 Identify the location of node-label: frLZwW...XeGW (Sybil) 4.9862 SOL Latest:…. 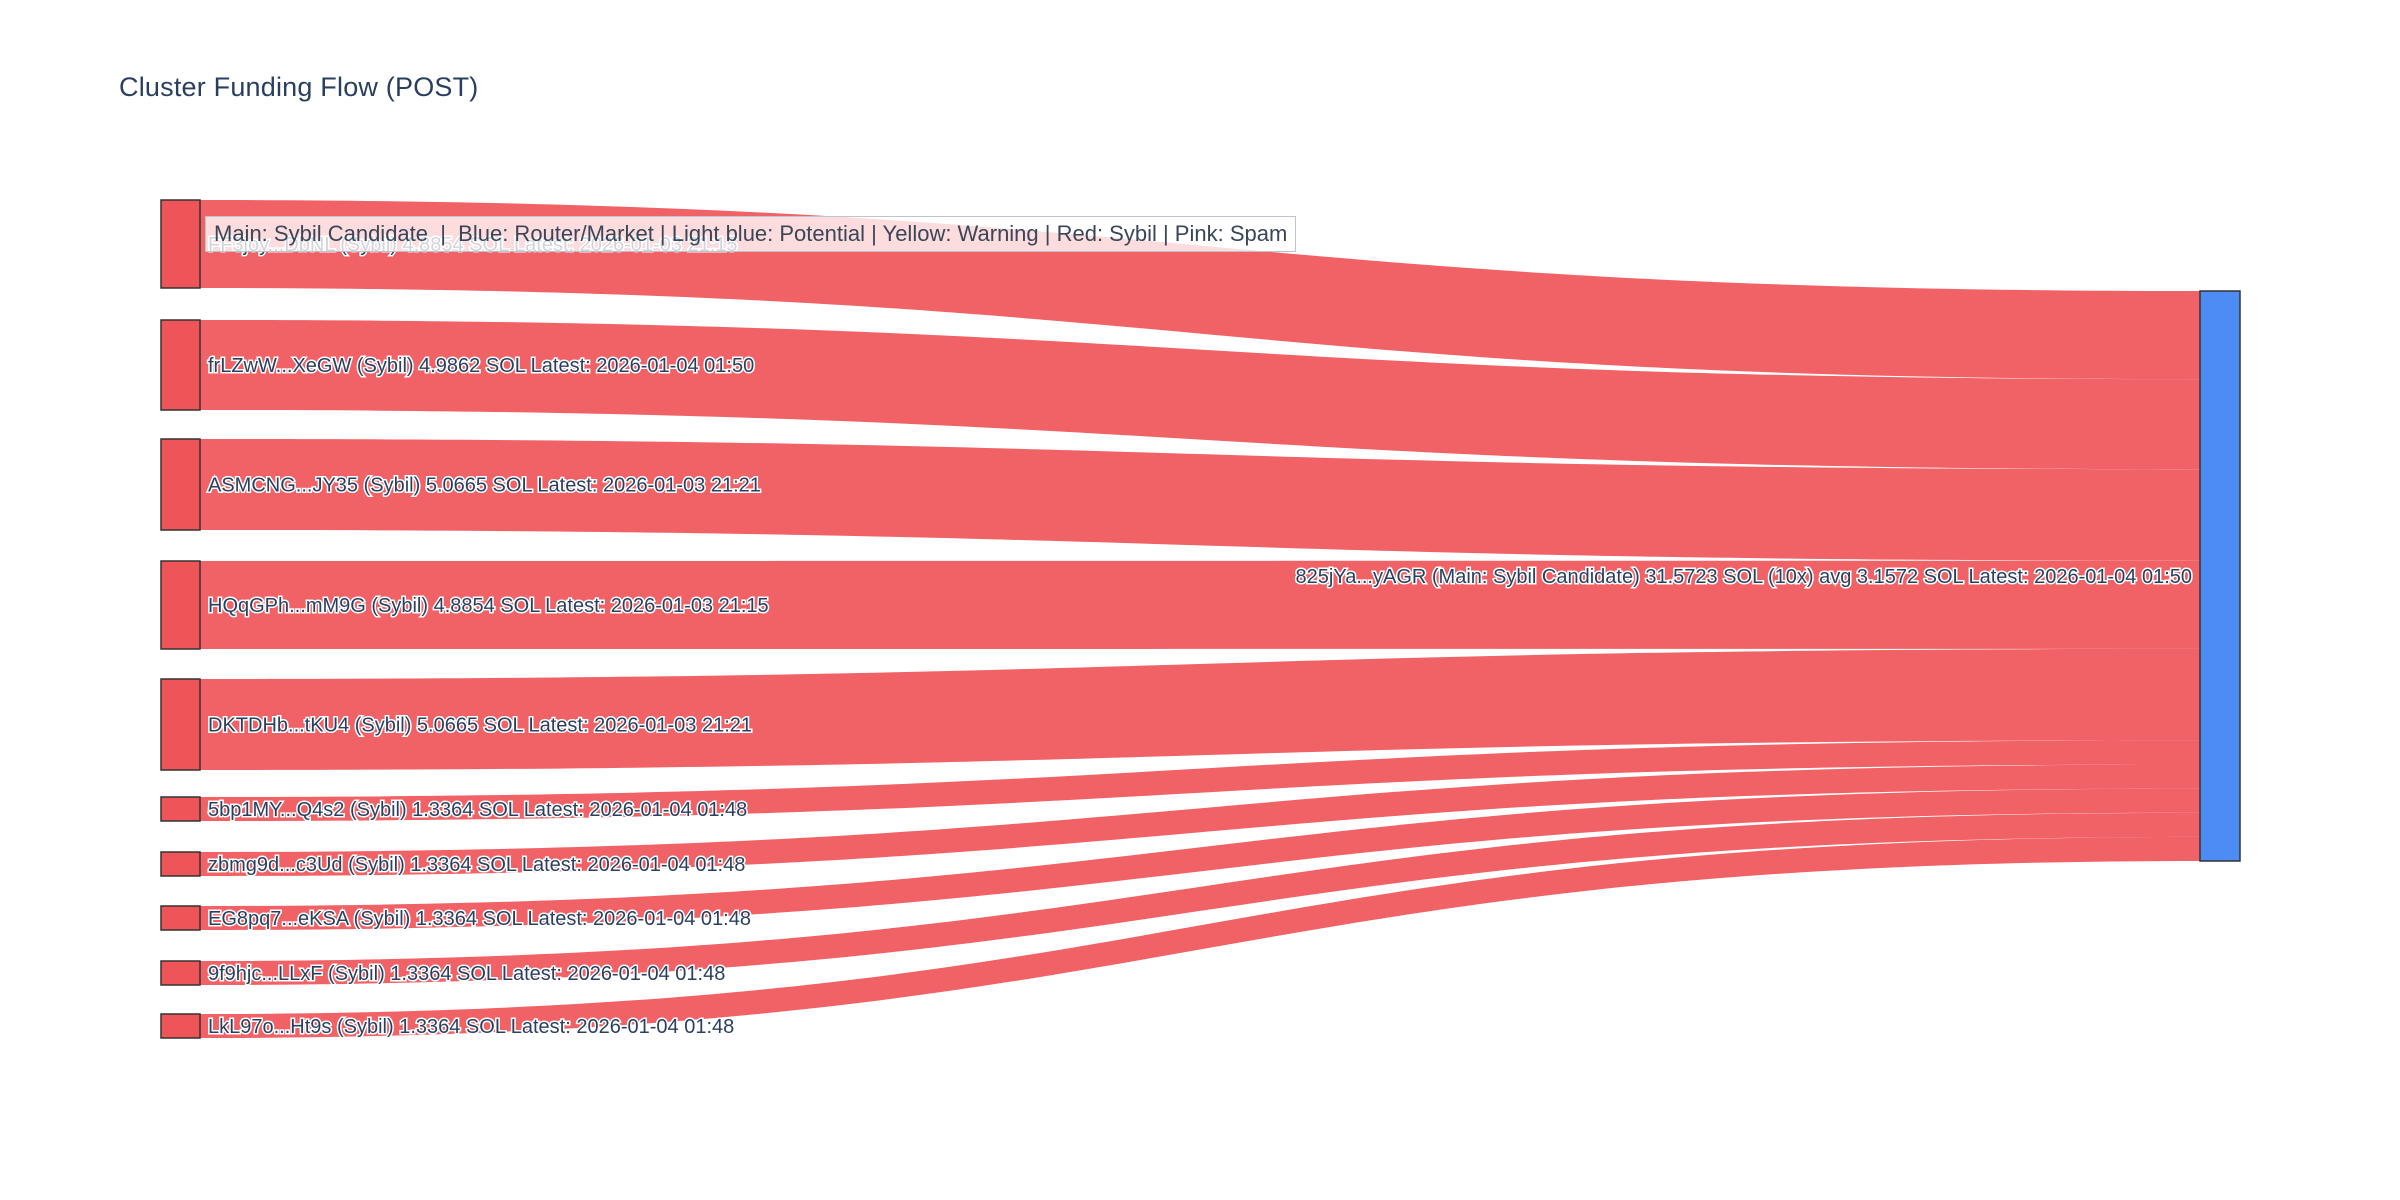
(481, 366).